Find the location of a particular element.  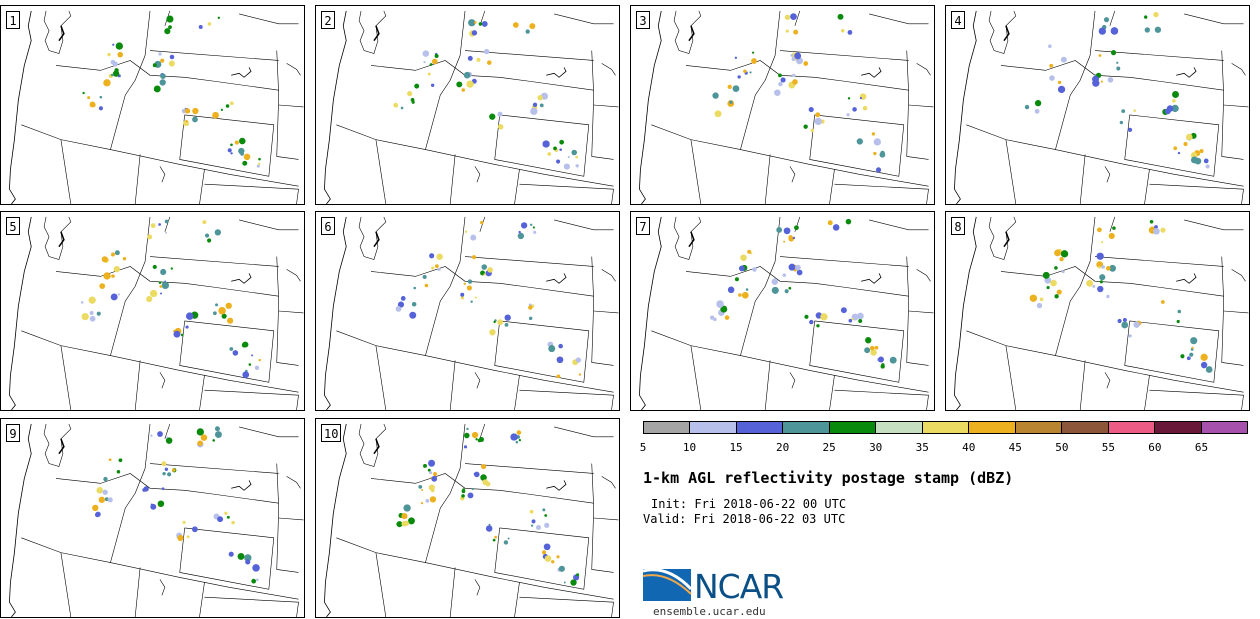

ncar-logo-icon is located at coordinates (668, 584).